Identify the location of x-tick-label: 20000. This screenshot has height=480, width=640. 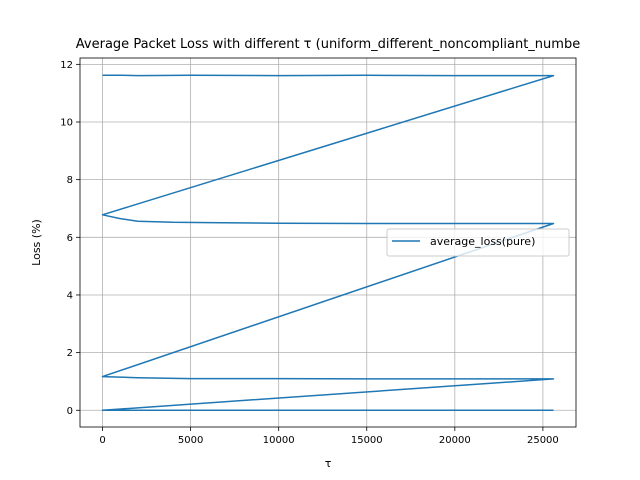
(455, 440).